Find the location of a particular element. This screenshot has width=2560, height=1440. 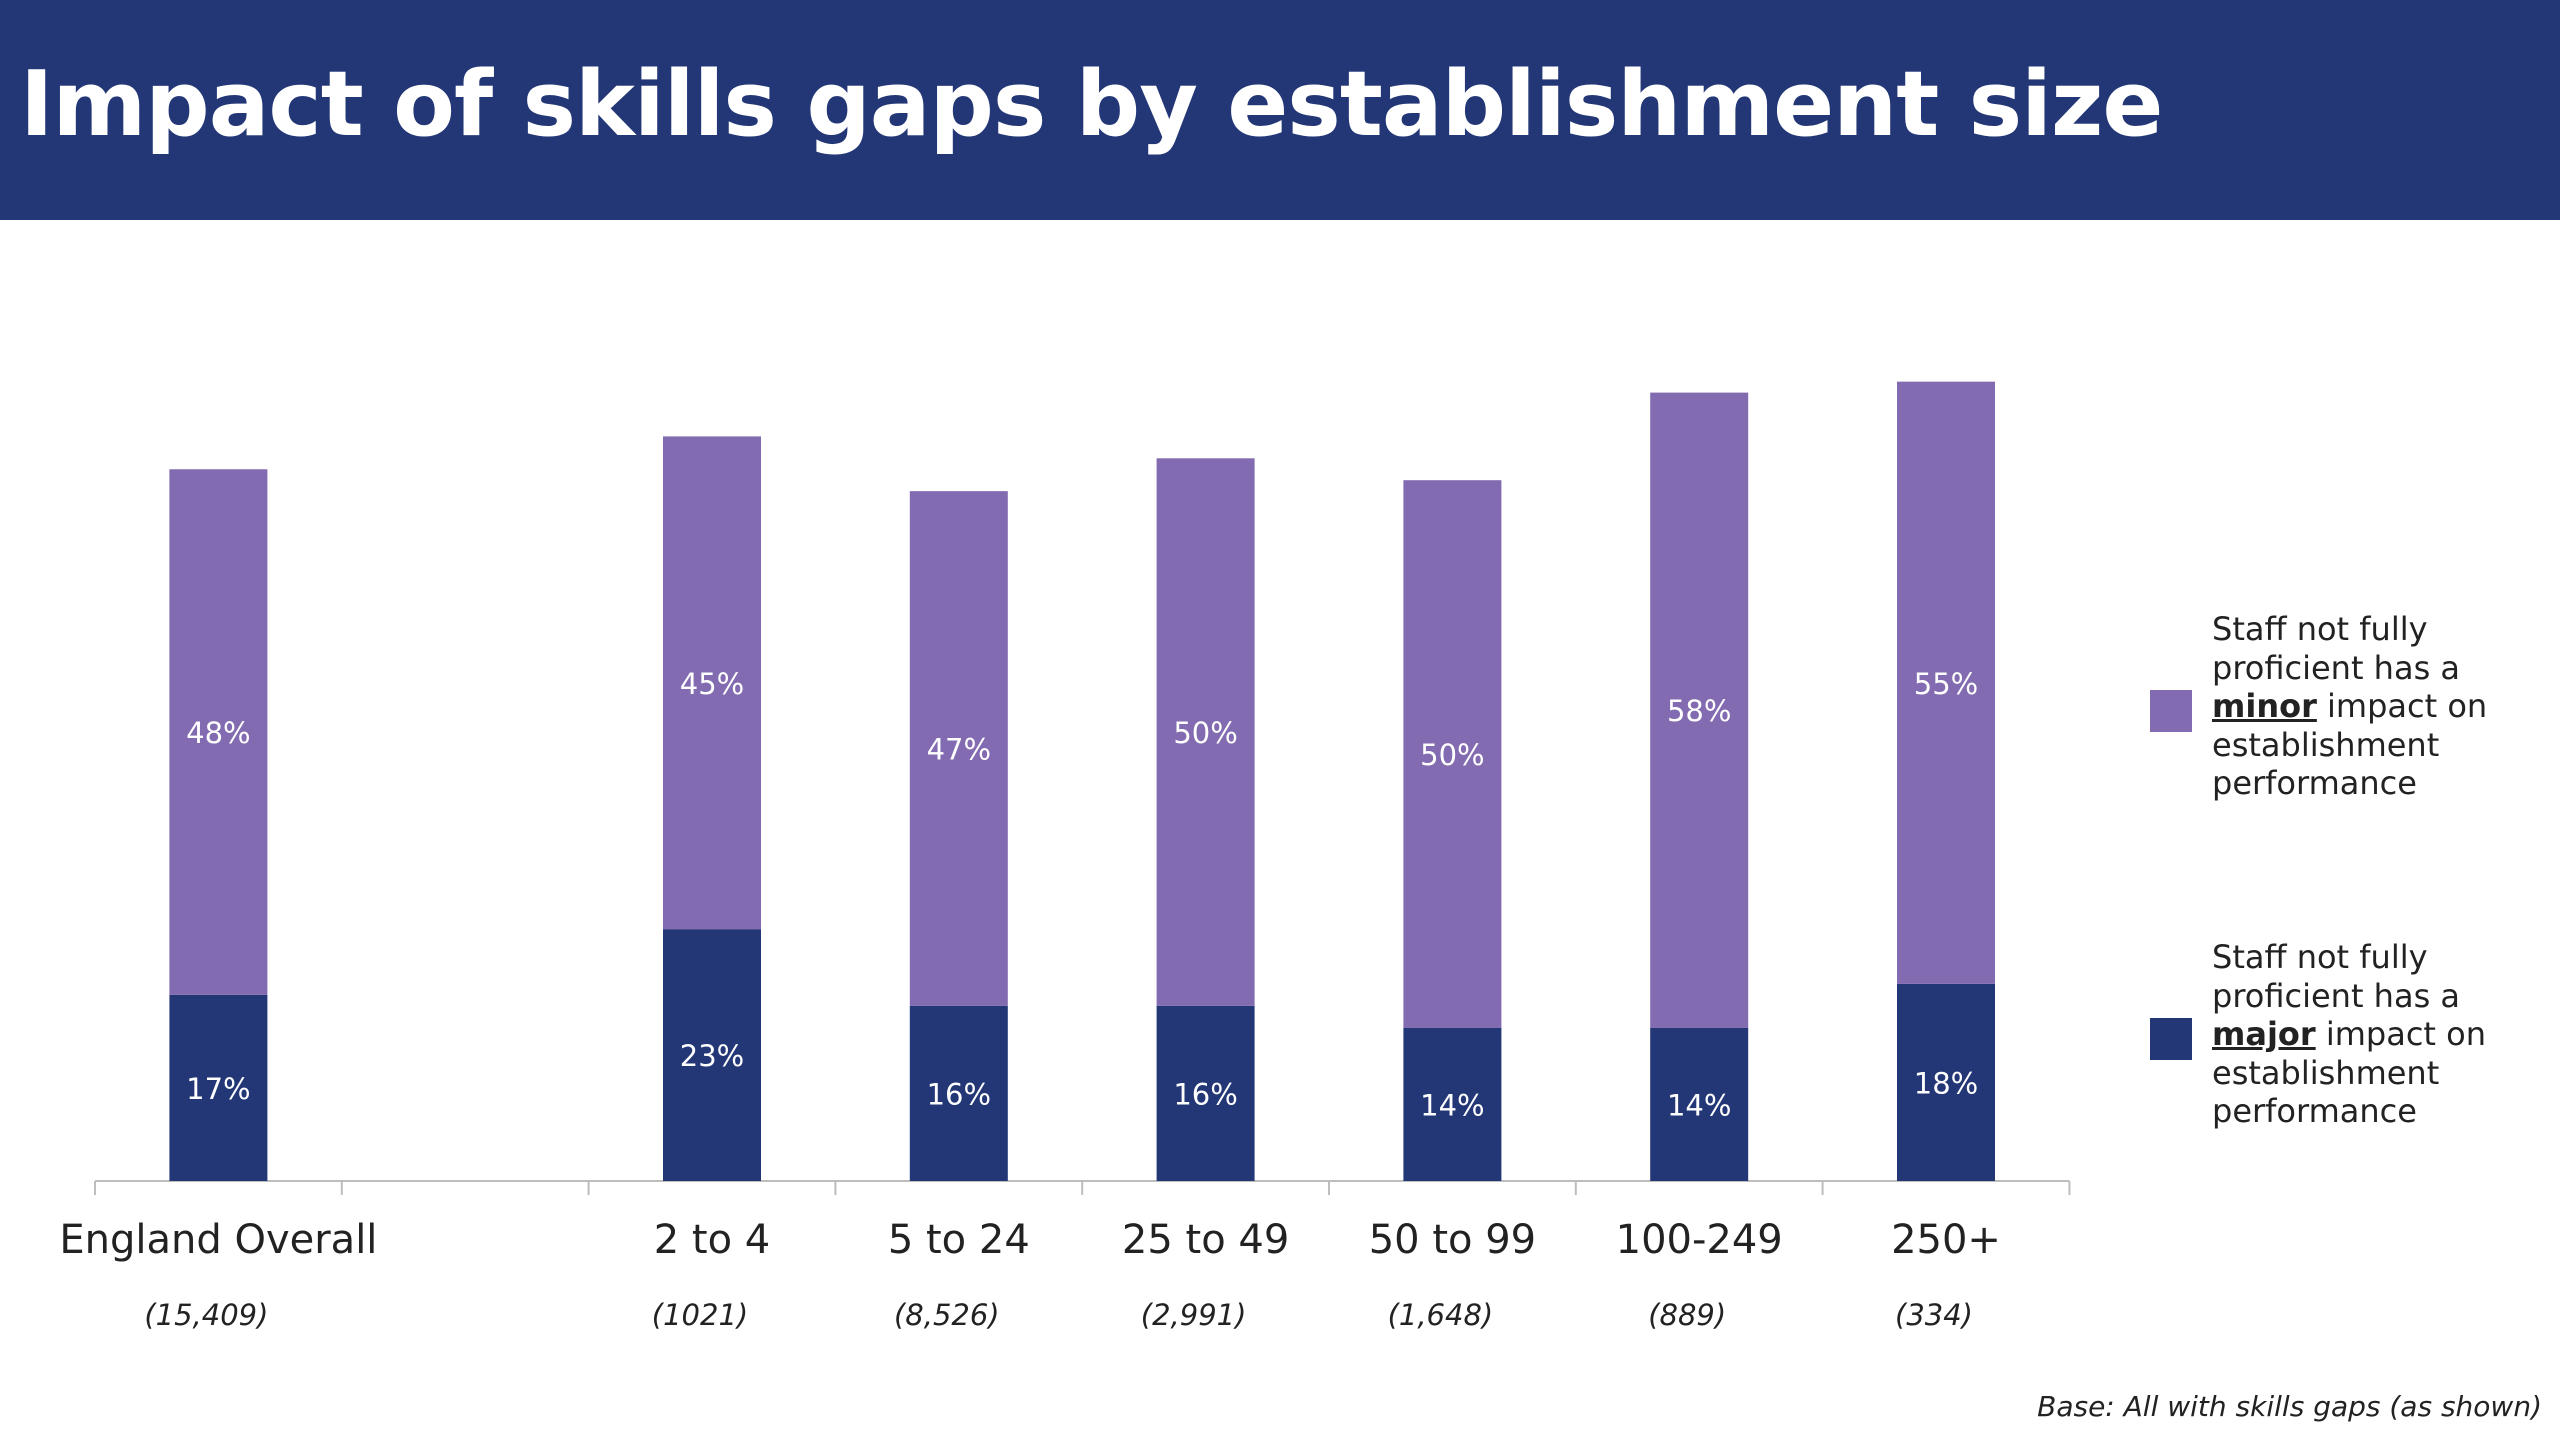

data-label-minor: 48% is located at coordinates (218, 733).